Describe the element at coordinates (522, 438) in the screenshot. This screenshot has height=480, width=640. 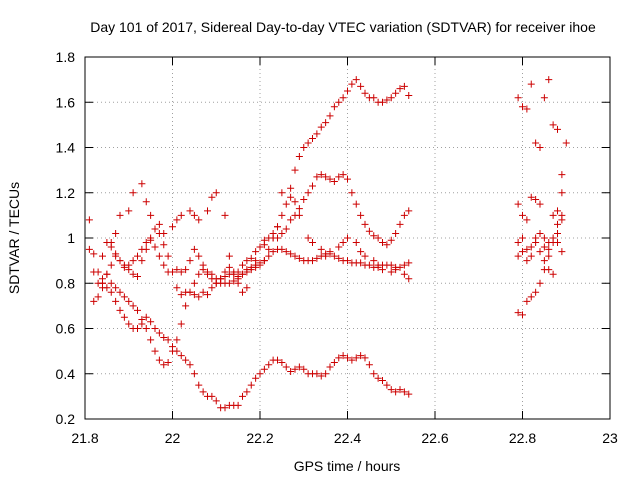
I see `x-tick-label: 22.8` at that location.